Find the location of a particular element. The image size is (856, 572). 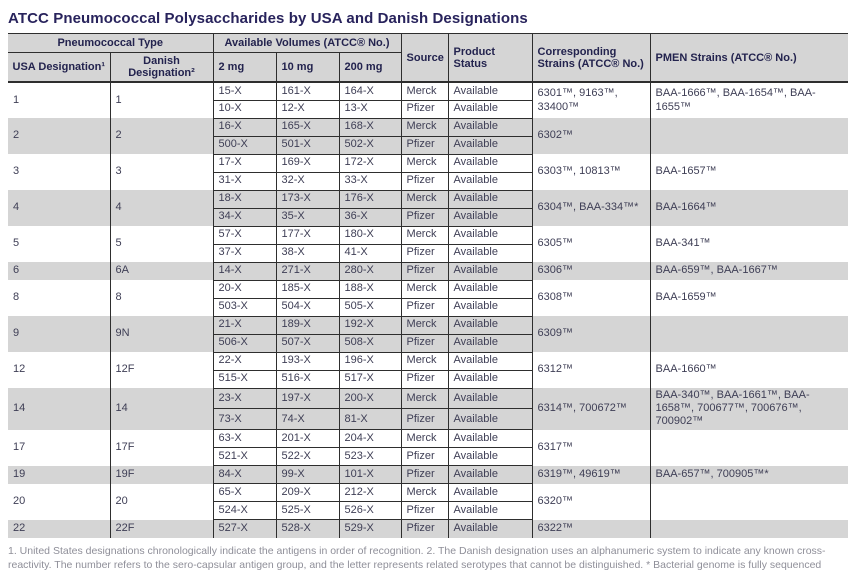

pmen-strains-cell: BAA-341™ is located at coordinates (749, 244).